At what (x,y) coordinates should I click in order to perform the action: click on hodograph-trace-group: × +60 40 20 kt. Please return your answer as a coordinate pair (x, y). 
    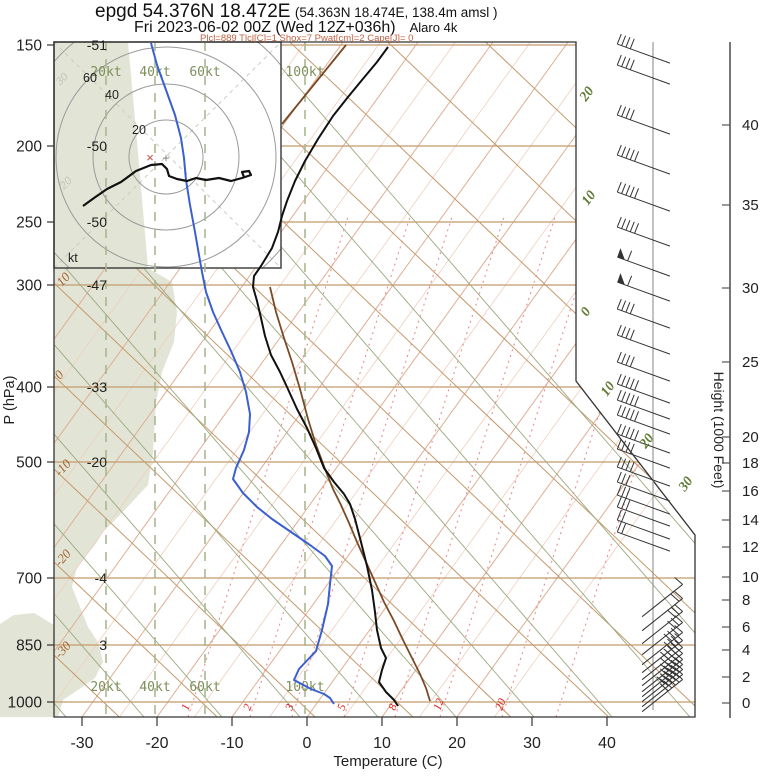
    Looking at the image, I should click on (160, 168).